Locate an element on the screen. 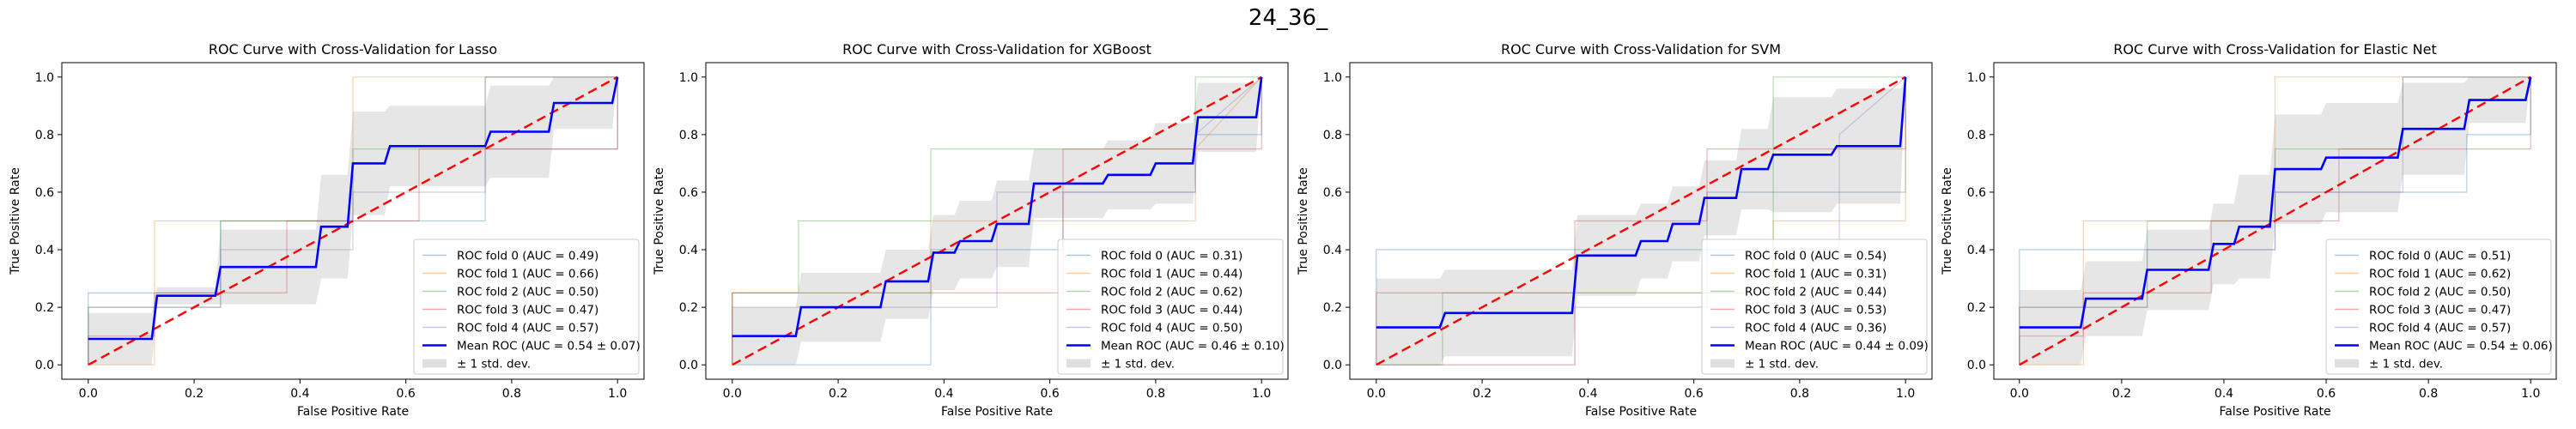 This screenshot has height=429, width=2576. legend-entry-label: ROC fold 0 (AUC = 0.51) is located at coordinates (2440, 256).